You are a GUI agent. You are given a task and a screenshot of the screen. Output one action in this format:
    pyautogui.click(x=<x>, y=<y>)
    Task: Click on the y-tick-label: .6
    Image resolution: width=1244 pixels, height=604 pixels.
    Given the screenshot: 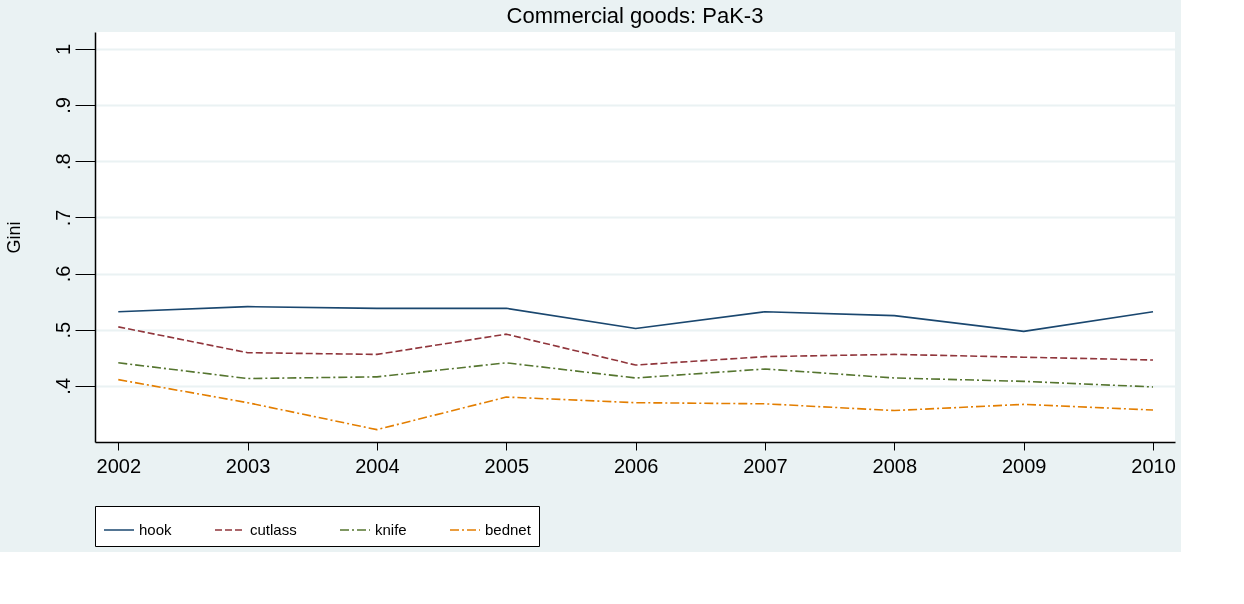 What is the action you would take?
    pyautogui.click(x=62, y=274)
    